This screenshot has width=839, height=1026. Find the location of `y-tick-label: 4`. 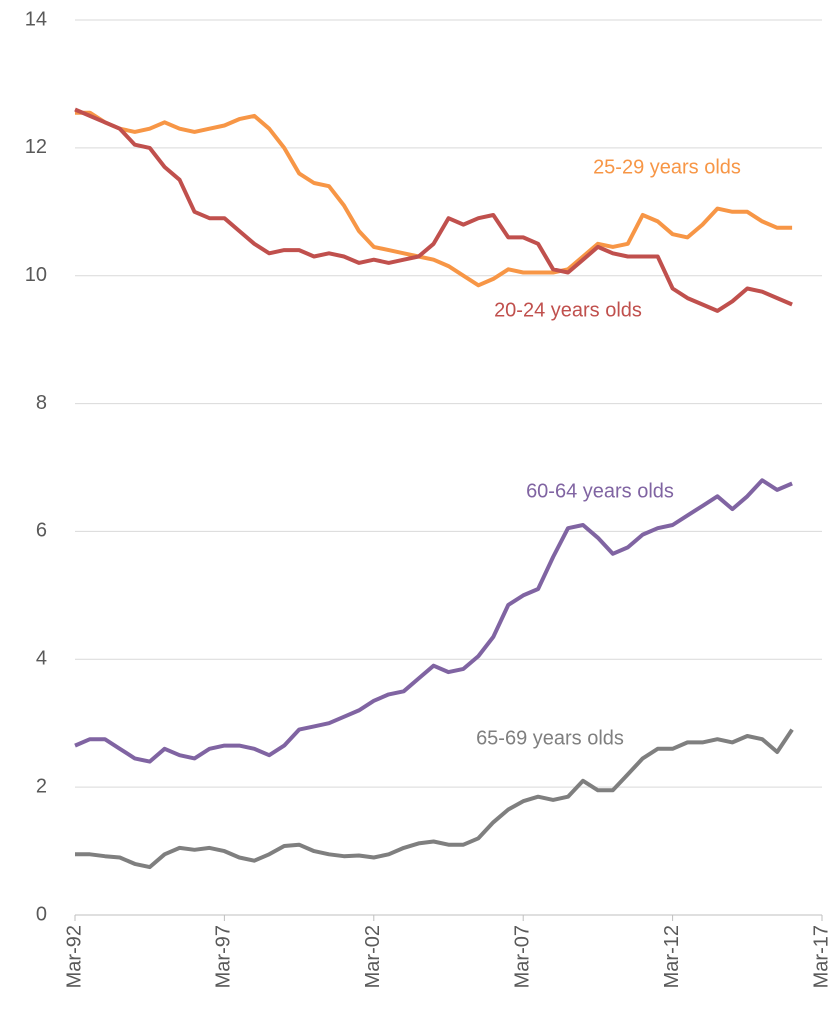

y-tick-label: 4 is located at coordinates (41, 659).